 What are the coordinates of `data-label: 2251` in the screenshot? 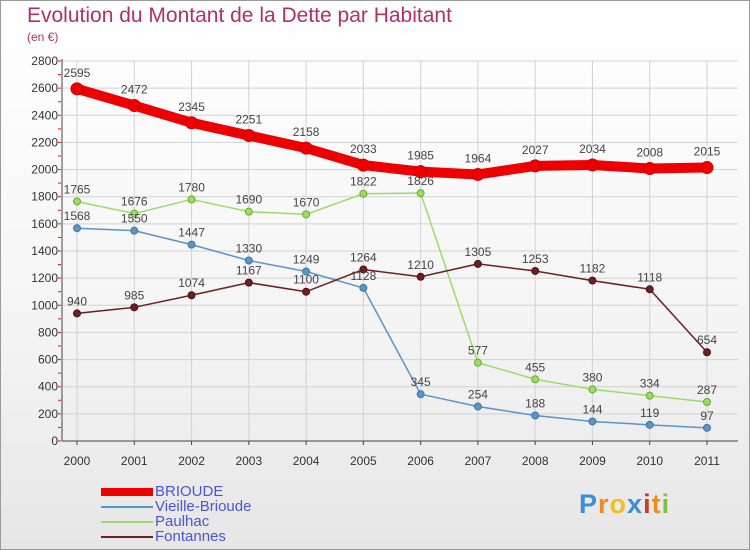 It's located at (248, 120).